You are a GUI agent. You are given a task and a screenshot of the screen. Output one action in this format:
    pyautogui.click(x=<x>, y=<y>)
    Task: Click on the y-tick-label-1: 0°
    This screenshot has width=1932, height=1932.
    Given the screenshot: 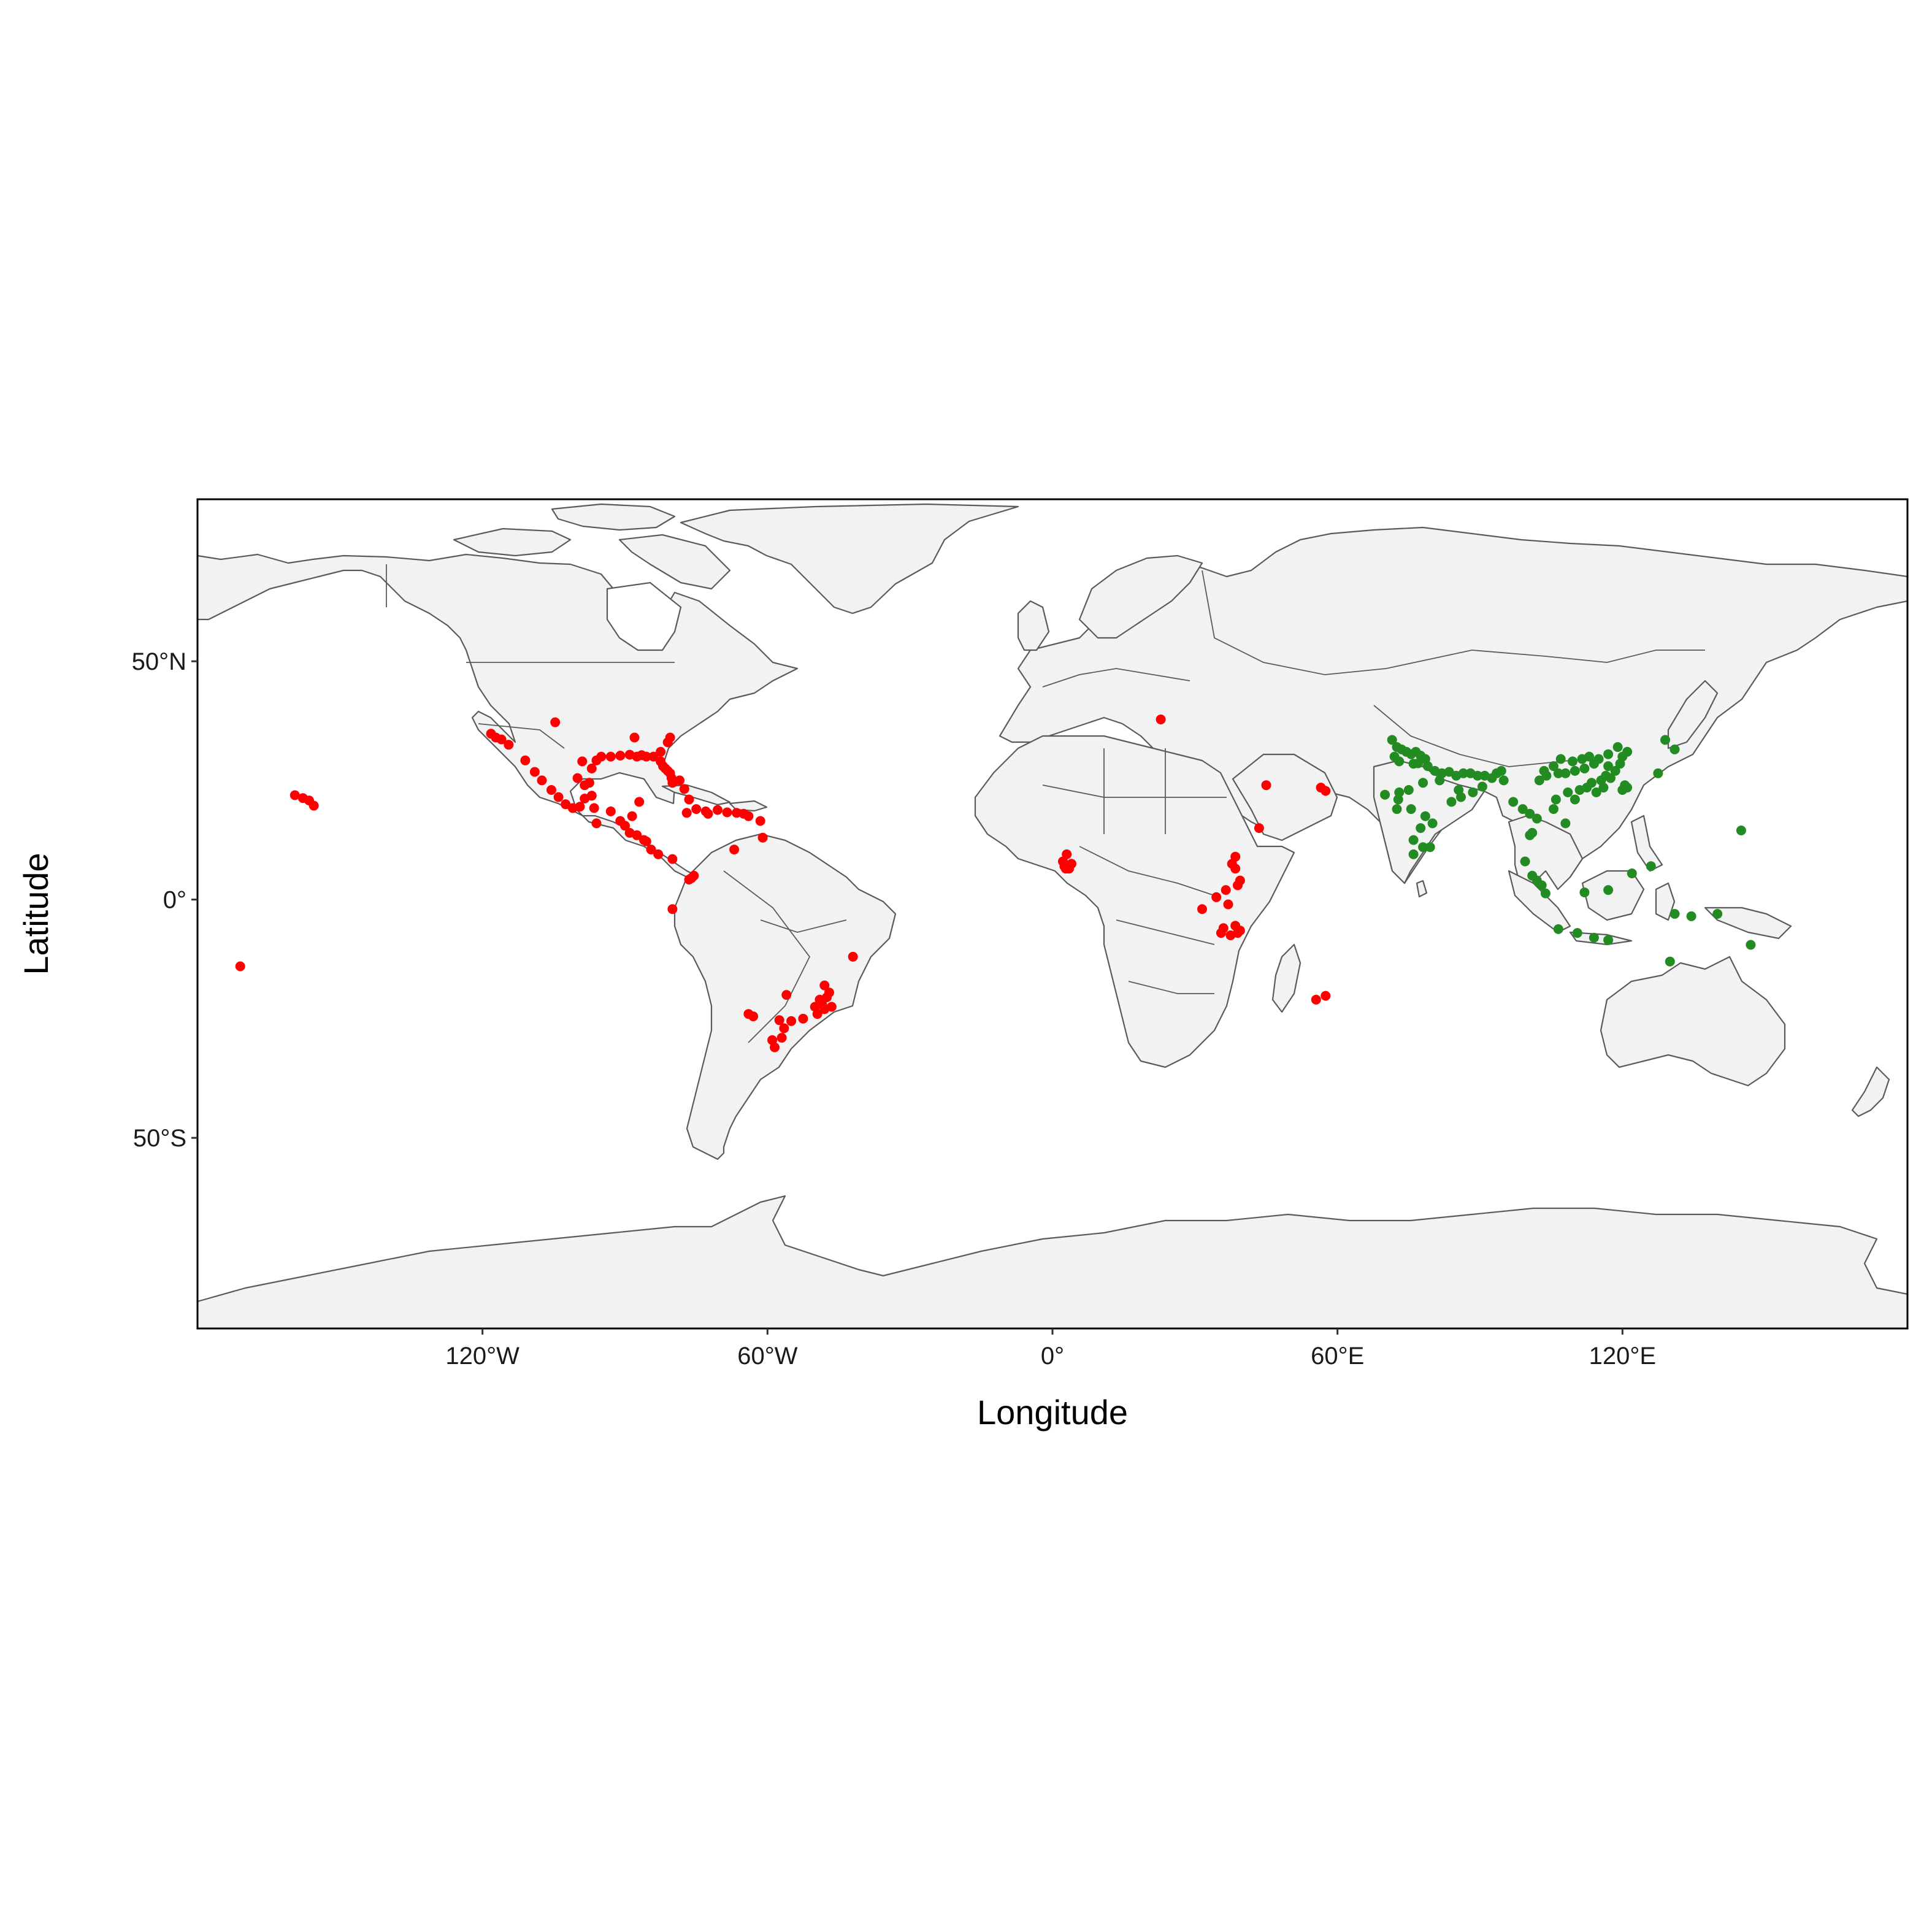 What is the action you would take?
    pyautogui.click(x=174, y=900)
    